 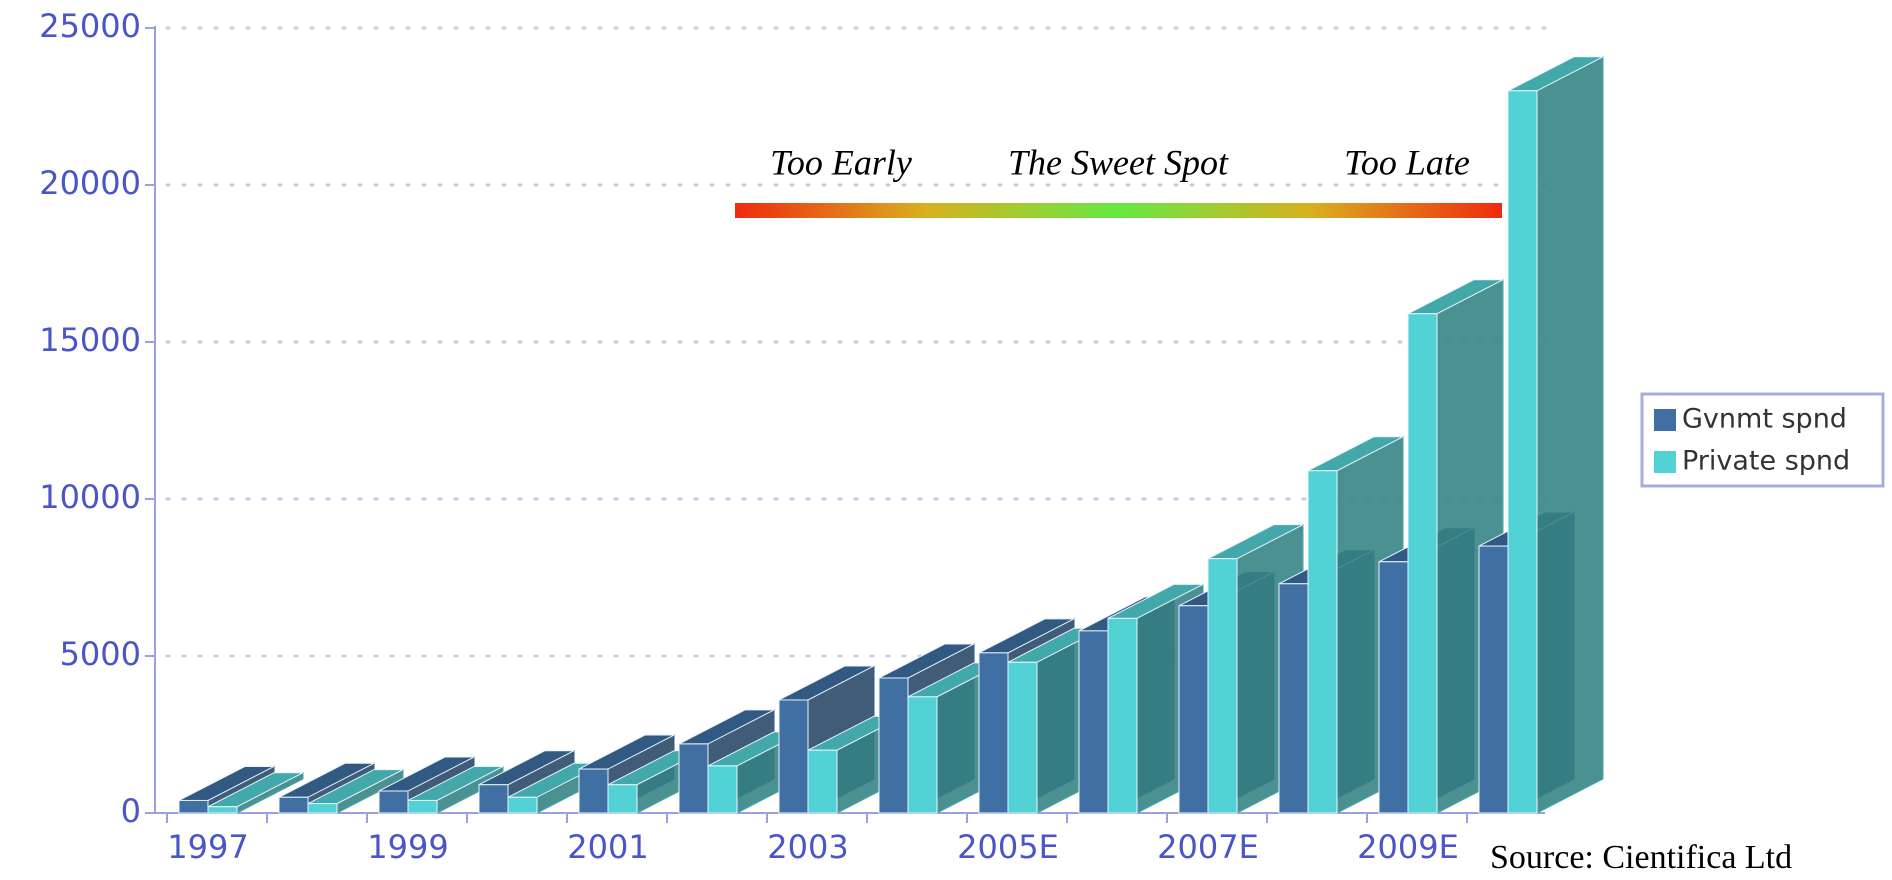 I want to click on annotation: Too Early, so click(x=841, y=162).